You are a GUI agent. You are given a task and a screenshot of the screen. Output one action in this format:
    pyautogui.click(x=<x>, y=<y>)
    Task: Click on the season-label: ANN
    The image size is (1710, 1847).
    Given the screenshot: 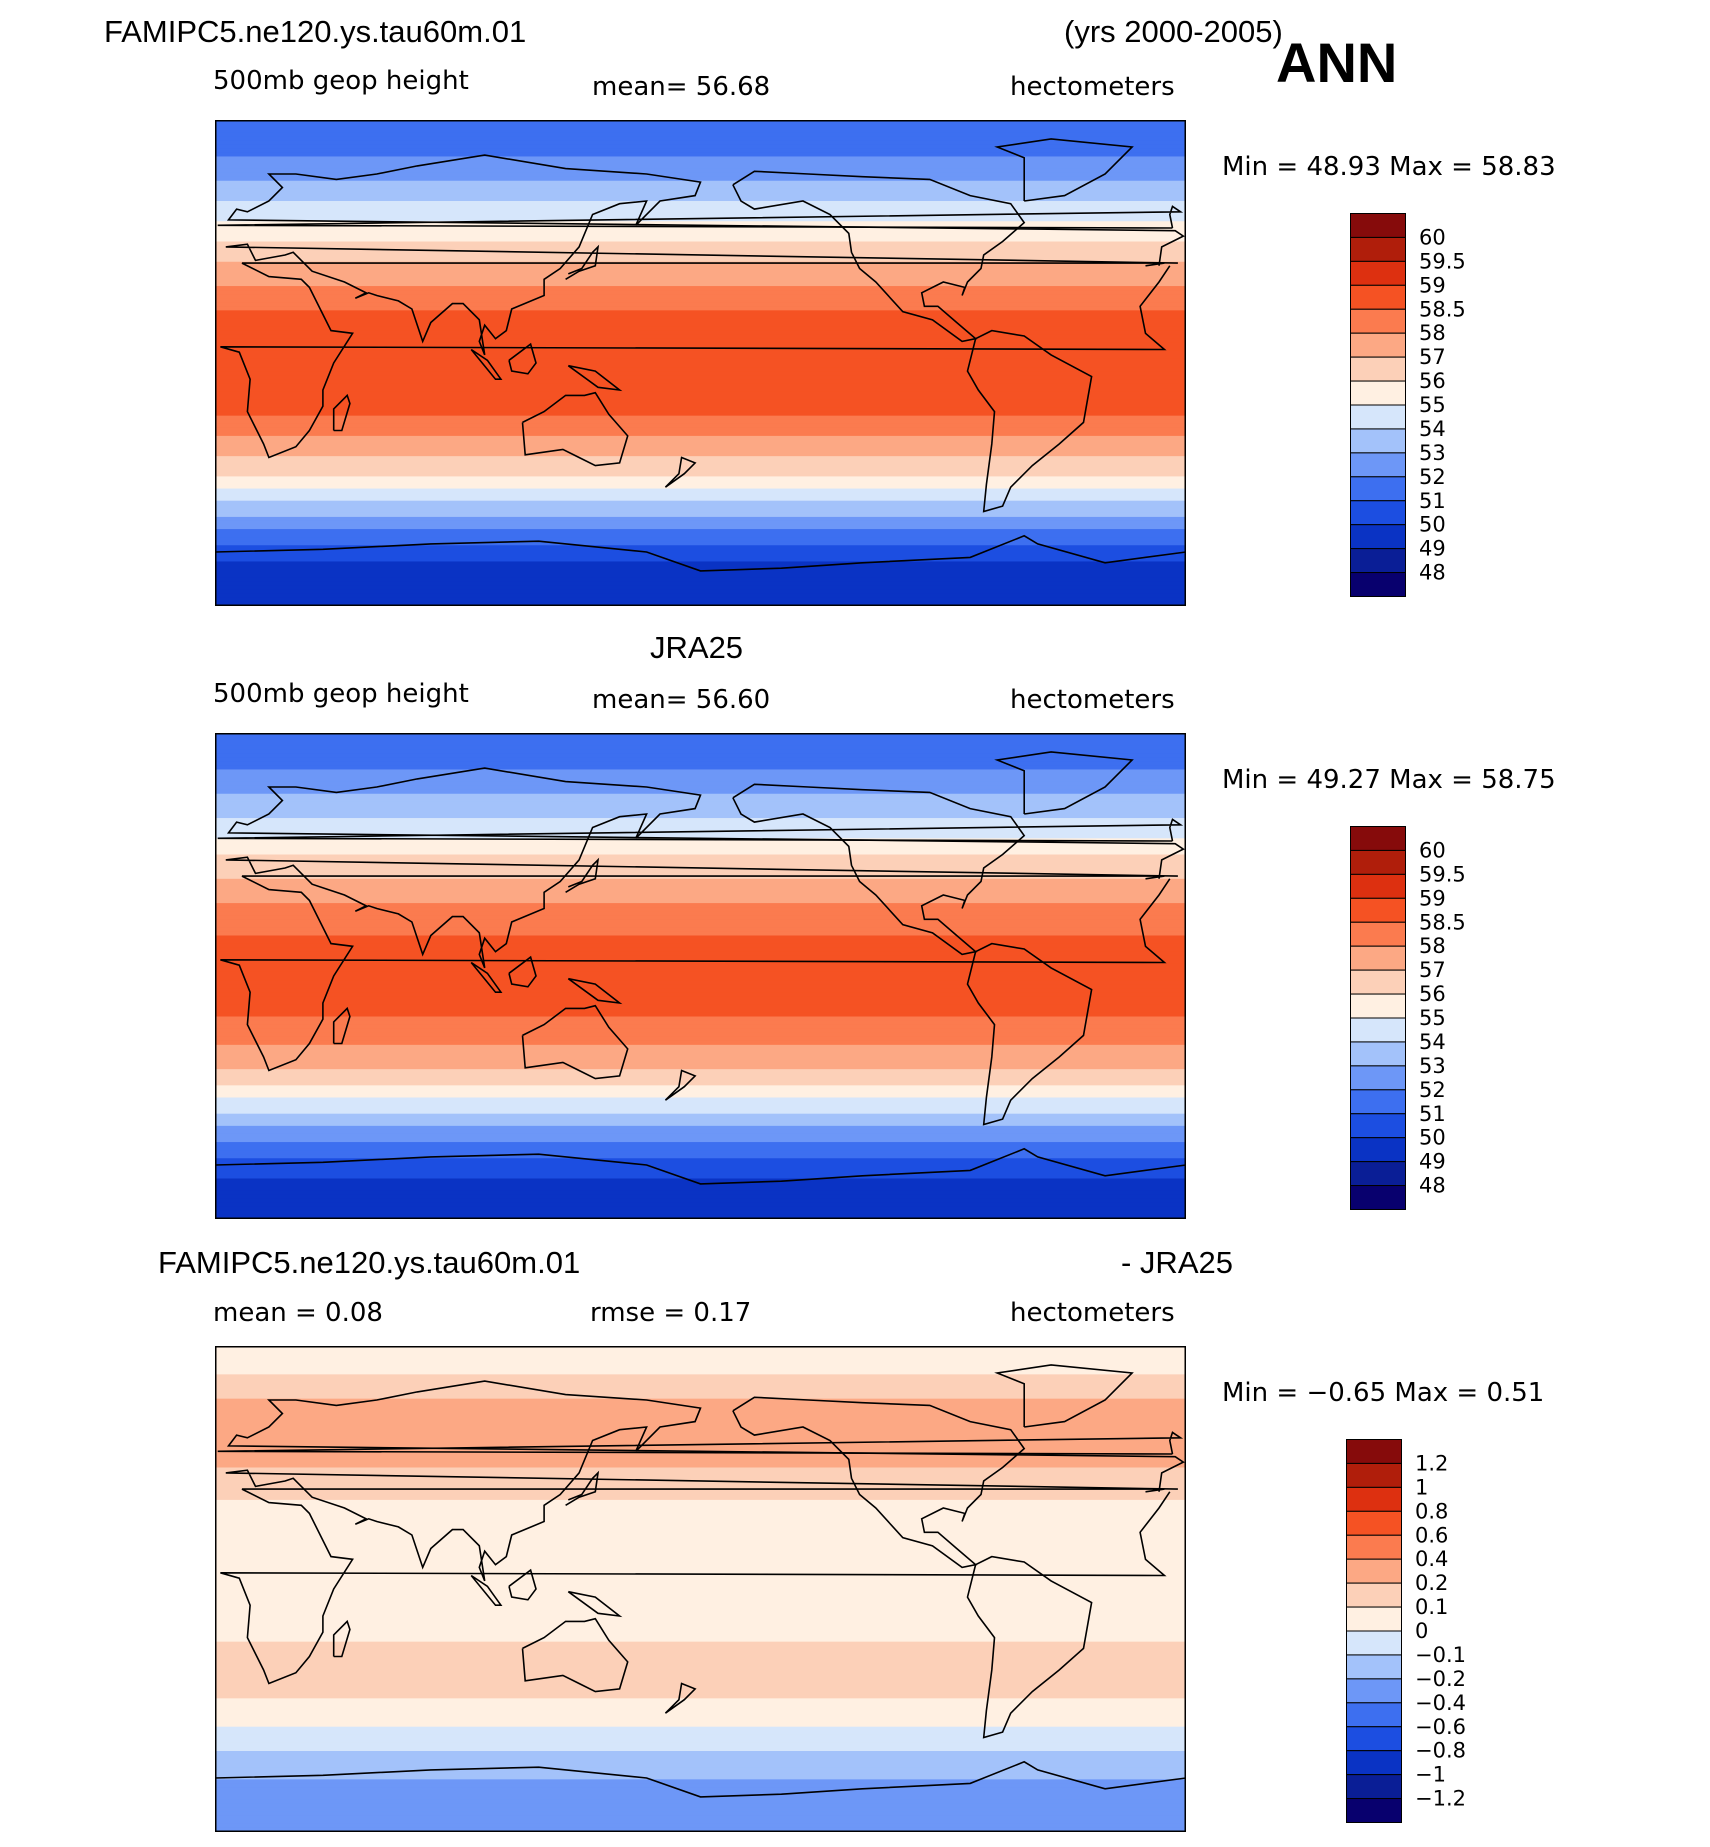 What is the action you would take?
    pyautogui.click(x=1337, y=62)
    